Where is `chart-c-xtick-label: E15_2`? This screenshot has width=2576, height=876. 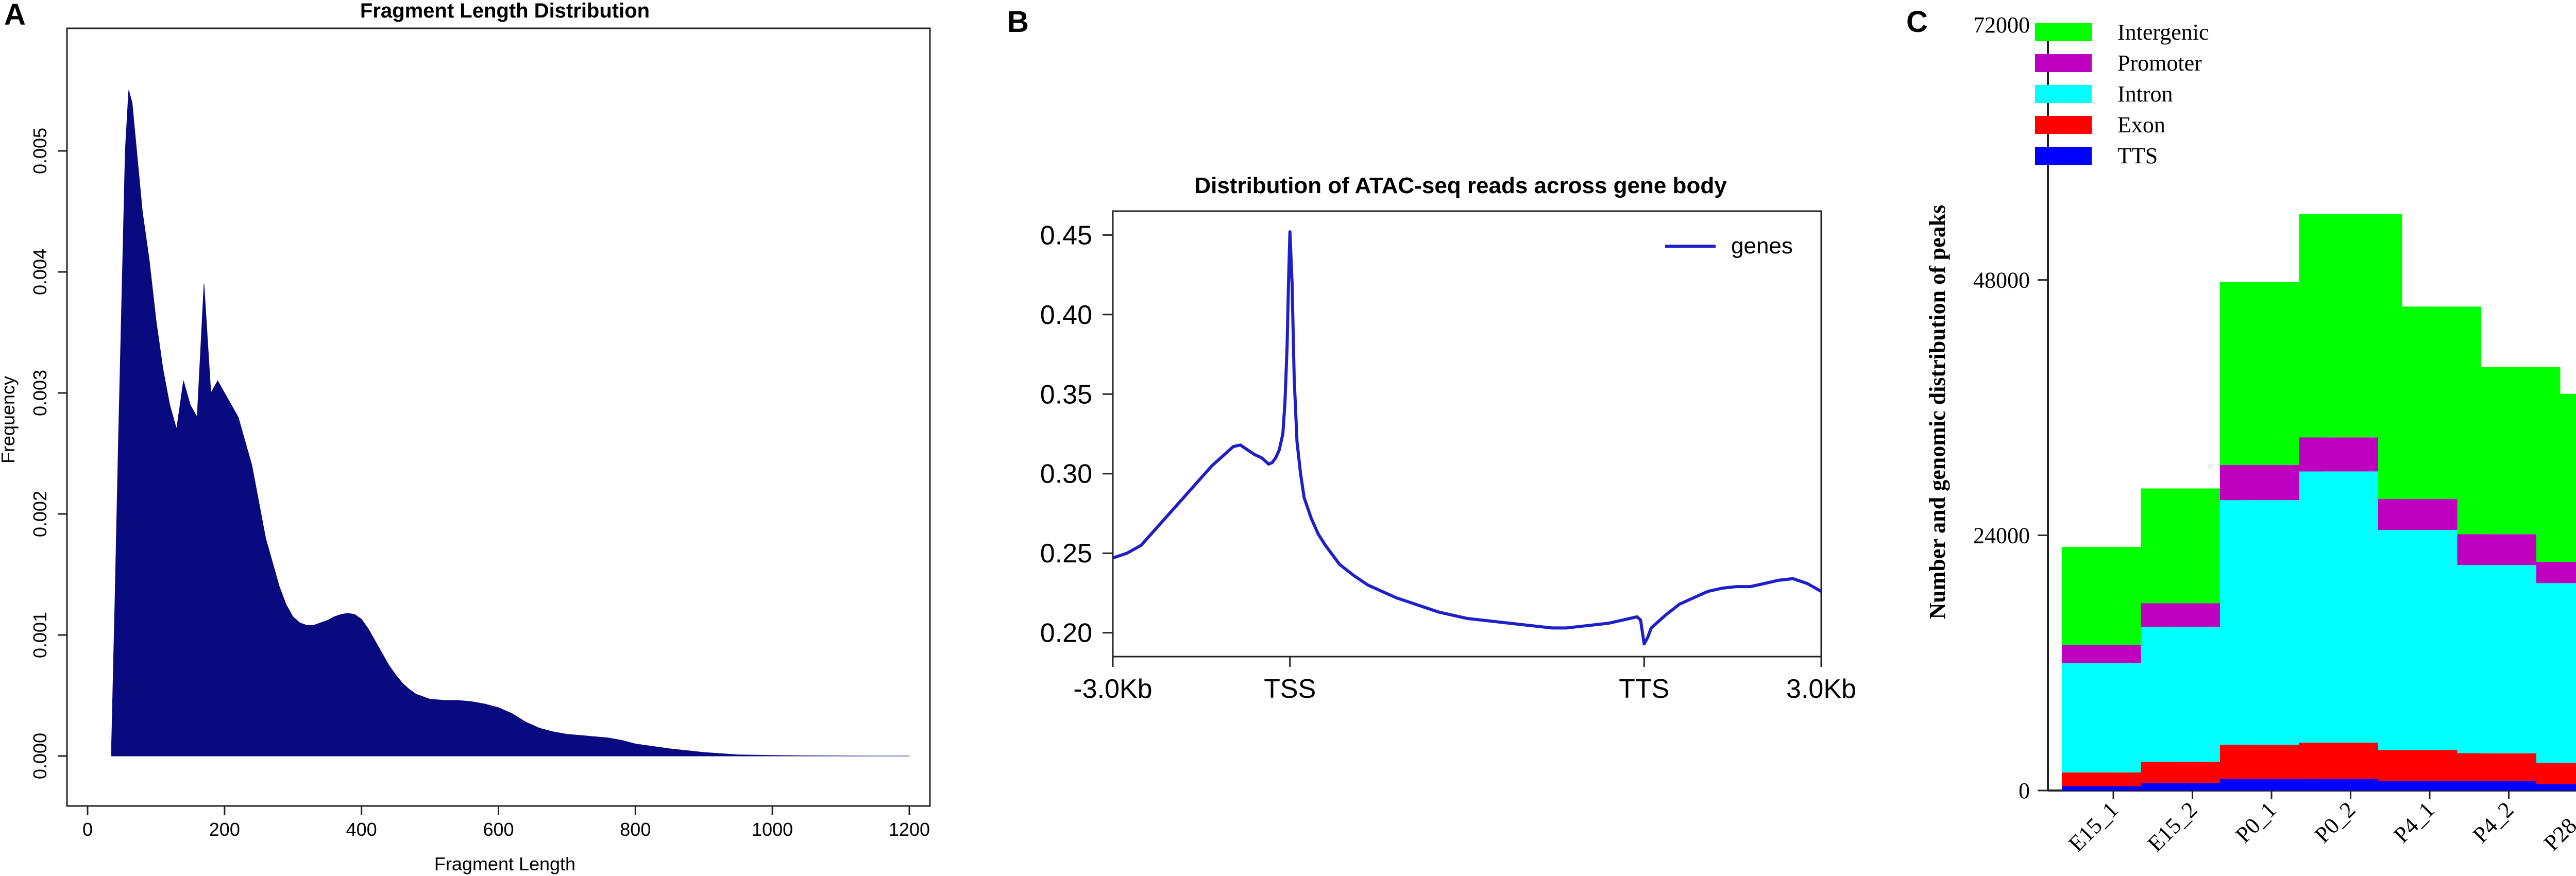 chart-c-xtick-label: E15_2 is located at coordinates (2172, 826).